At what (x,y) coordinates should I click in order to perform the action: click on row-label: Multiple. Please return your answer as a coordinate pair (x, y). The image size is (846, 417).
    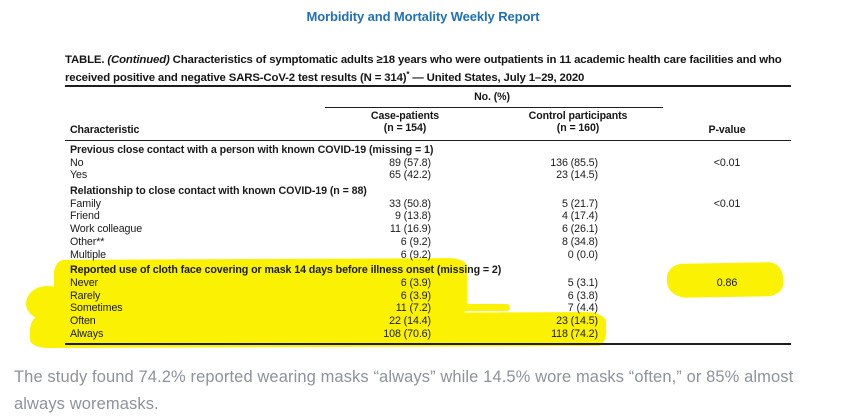
    Looking at the image, I should click on (88, 254).